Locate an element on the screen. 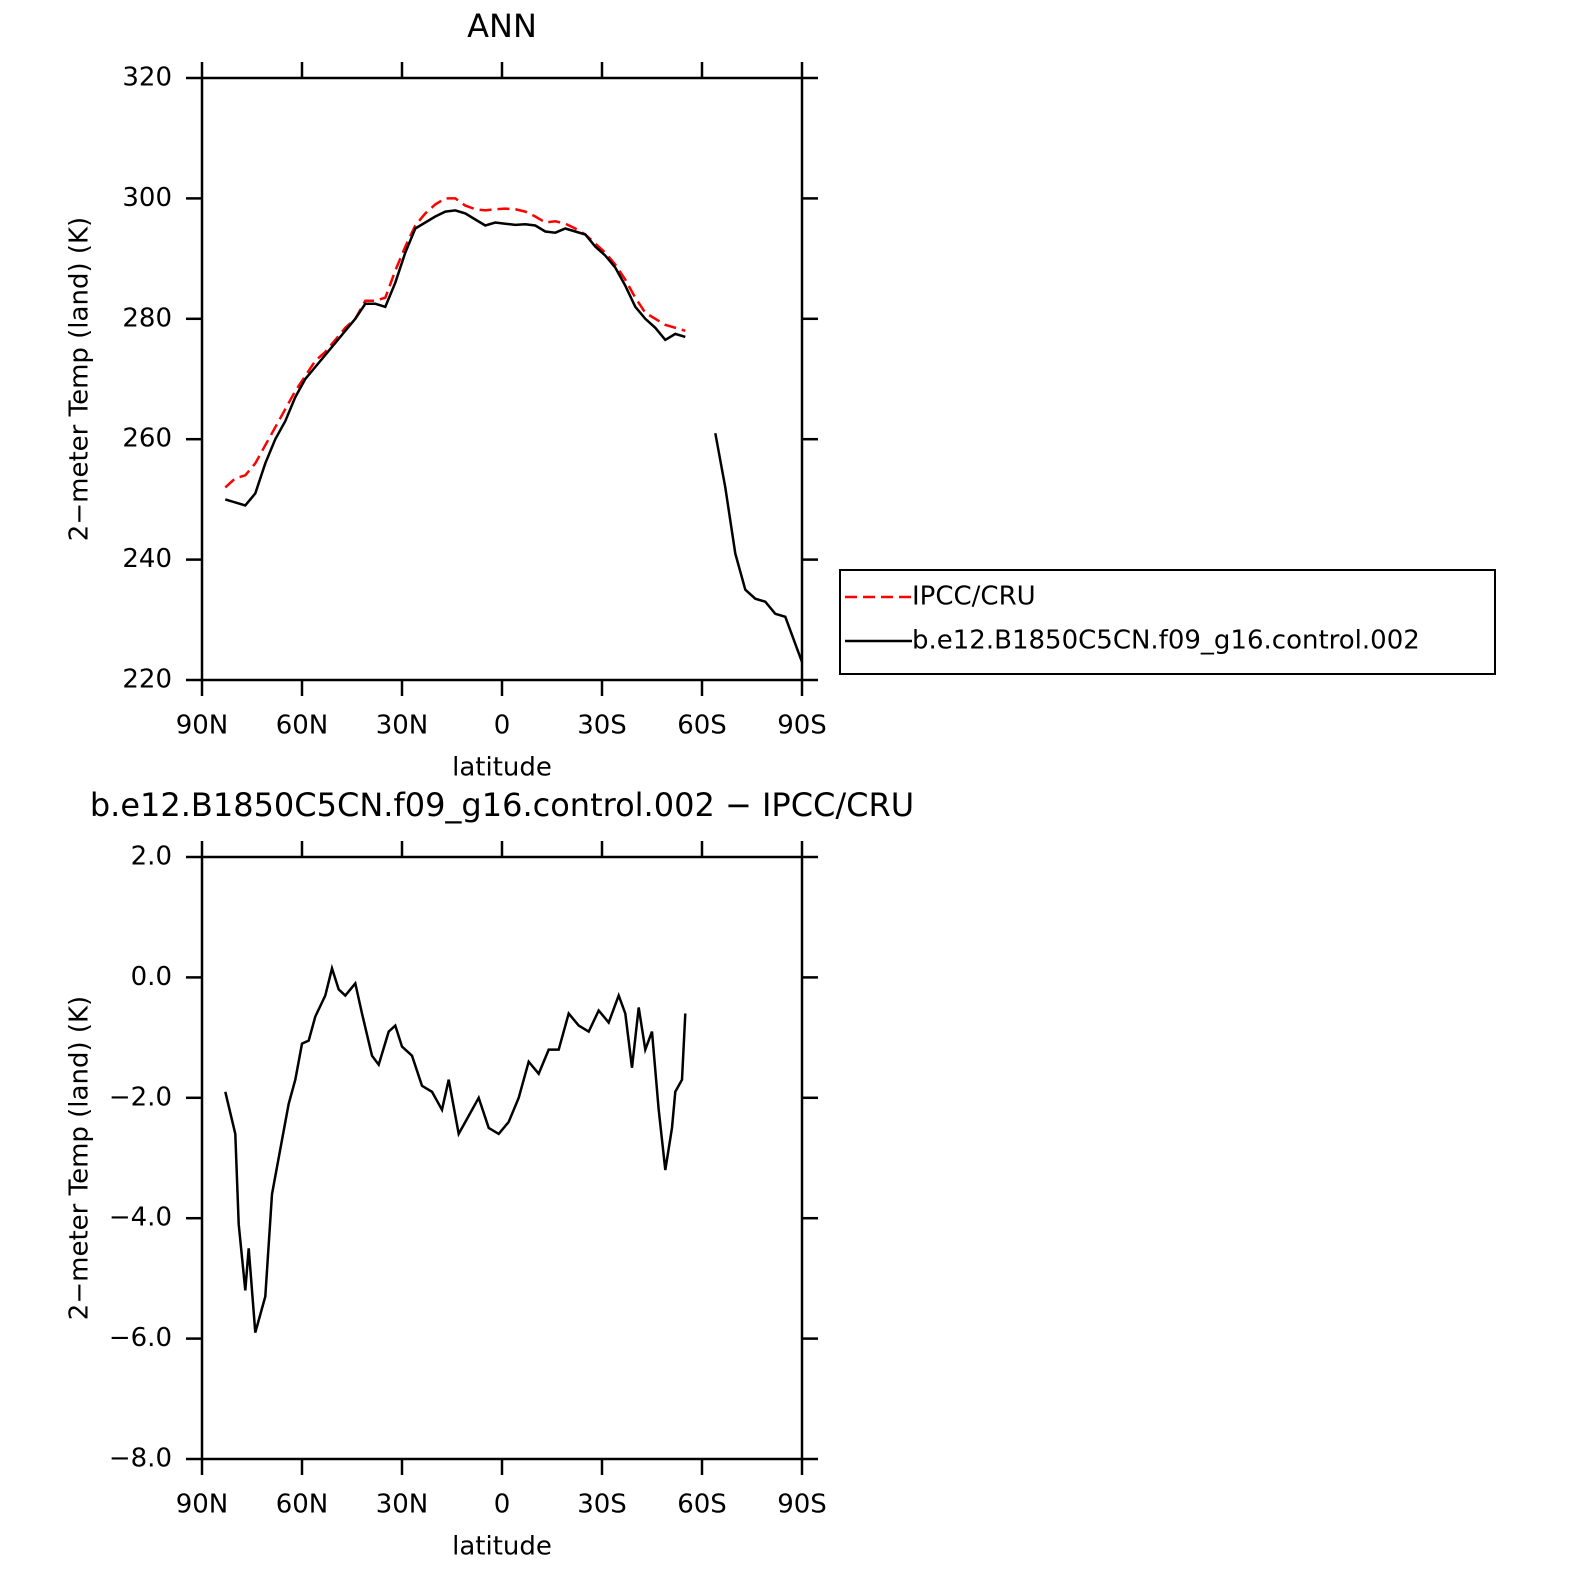  y-tick-label: 320 is located at coordinates (147, 78).